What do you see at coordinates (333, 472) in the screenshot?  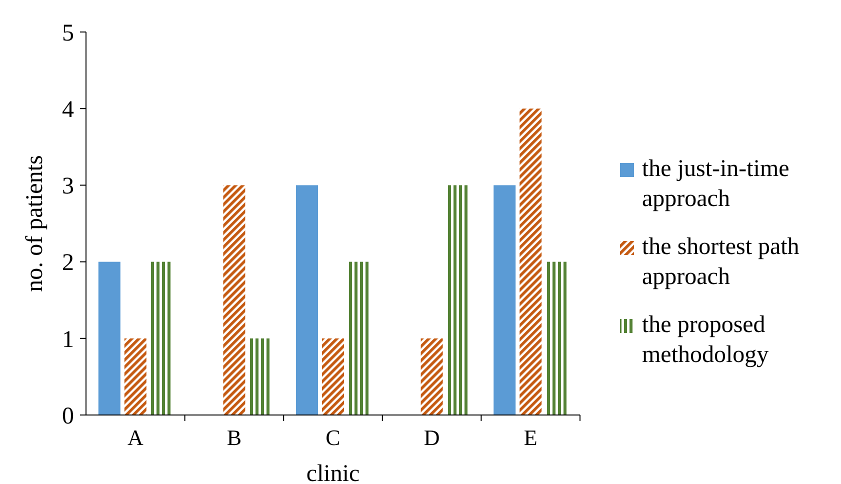 I see `x-axis-title: clinic` at bounding box center [333, 472].